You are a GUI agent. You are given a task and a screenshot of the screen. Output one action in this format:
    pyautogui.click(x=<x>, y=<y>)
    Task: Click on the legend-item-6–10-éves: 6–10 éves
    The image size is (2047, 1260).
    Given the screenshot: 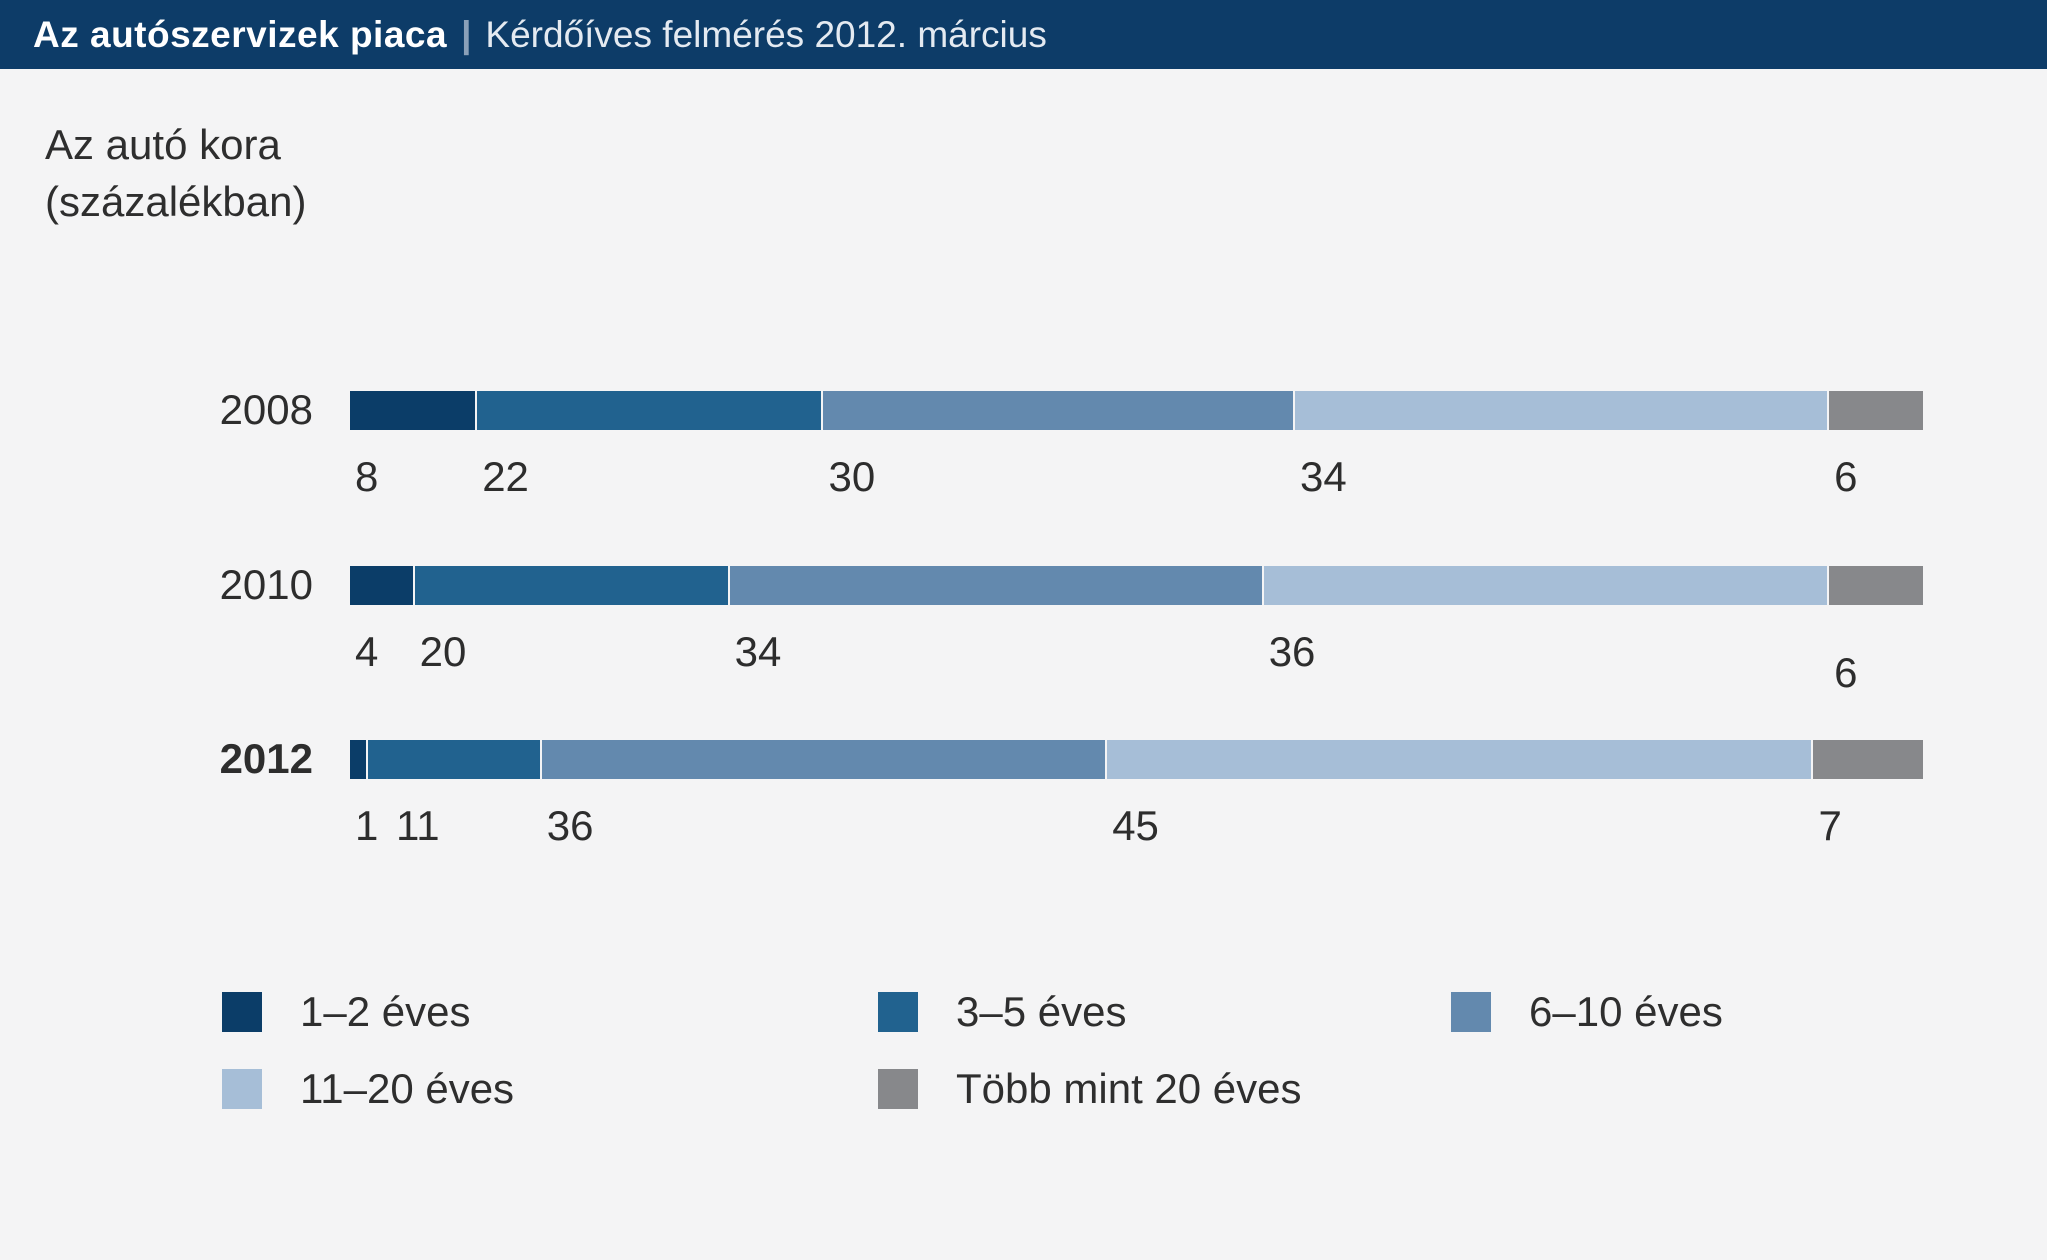 What is the action you would take?
    pyautogui.click(x=1587, y=1011)
    